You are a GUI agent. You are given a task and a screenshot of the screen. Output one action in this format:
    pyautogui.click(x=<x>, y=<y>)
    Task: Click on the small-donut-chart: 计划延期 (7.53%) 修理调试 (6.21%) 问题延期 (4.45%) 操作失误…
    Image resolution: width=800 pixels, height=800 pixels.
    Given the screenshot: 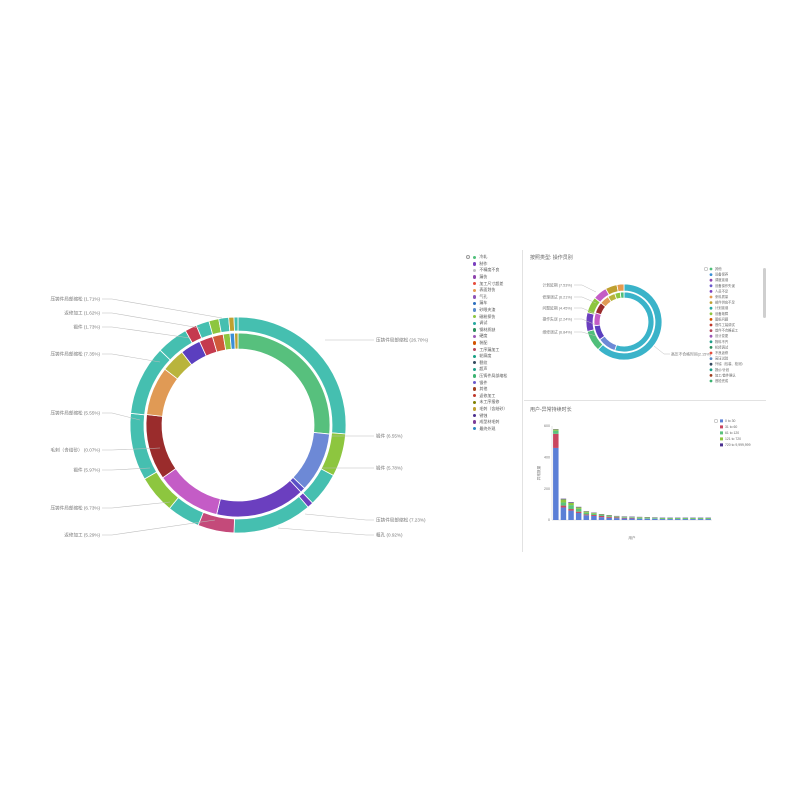 What is the action you would take?
    pyautogui.click(x=643, y=324)
    